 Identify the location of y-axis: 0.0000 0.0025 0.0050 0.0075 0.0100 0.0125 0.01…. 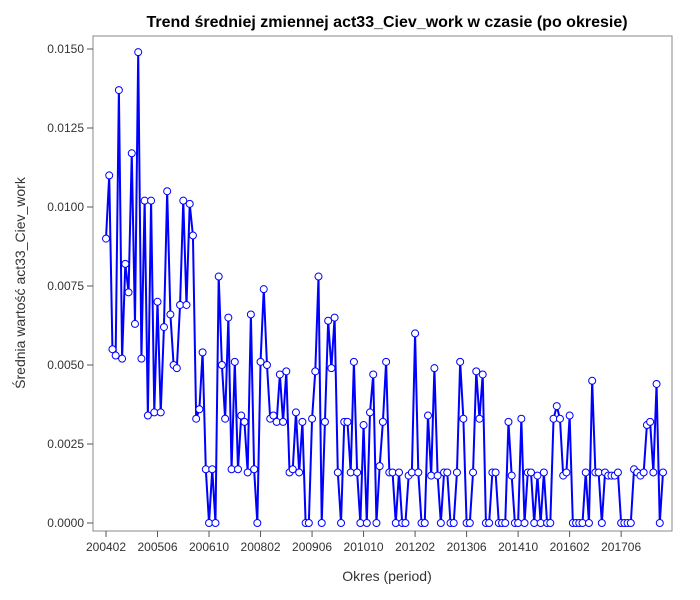
(70, 286).